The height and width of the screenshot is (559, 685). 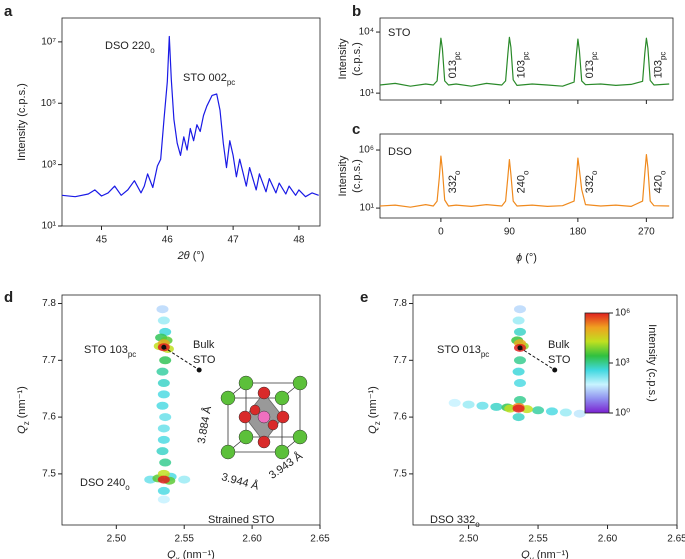 I want to click on x-axis-label: Qy (nm⁻¹), so click(x=545, y=554).